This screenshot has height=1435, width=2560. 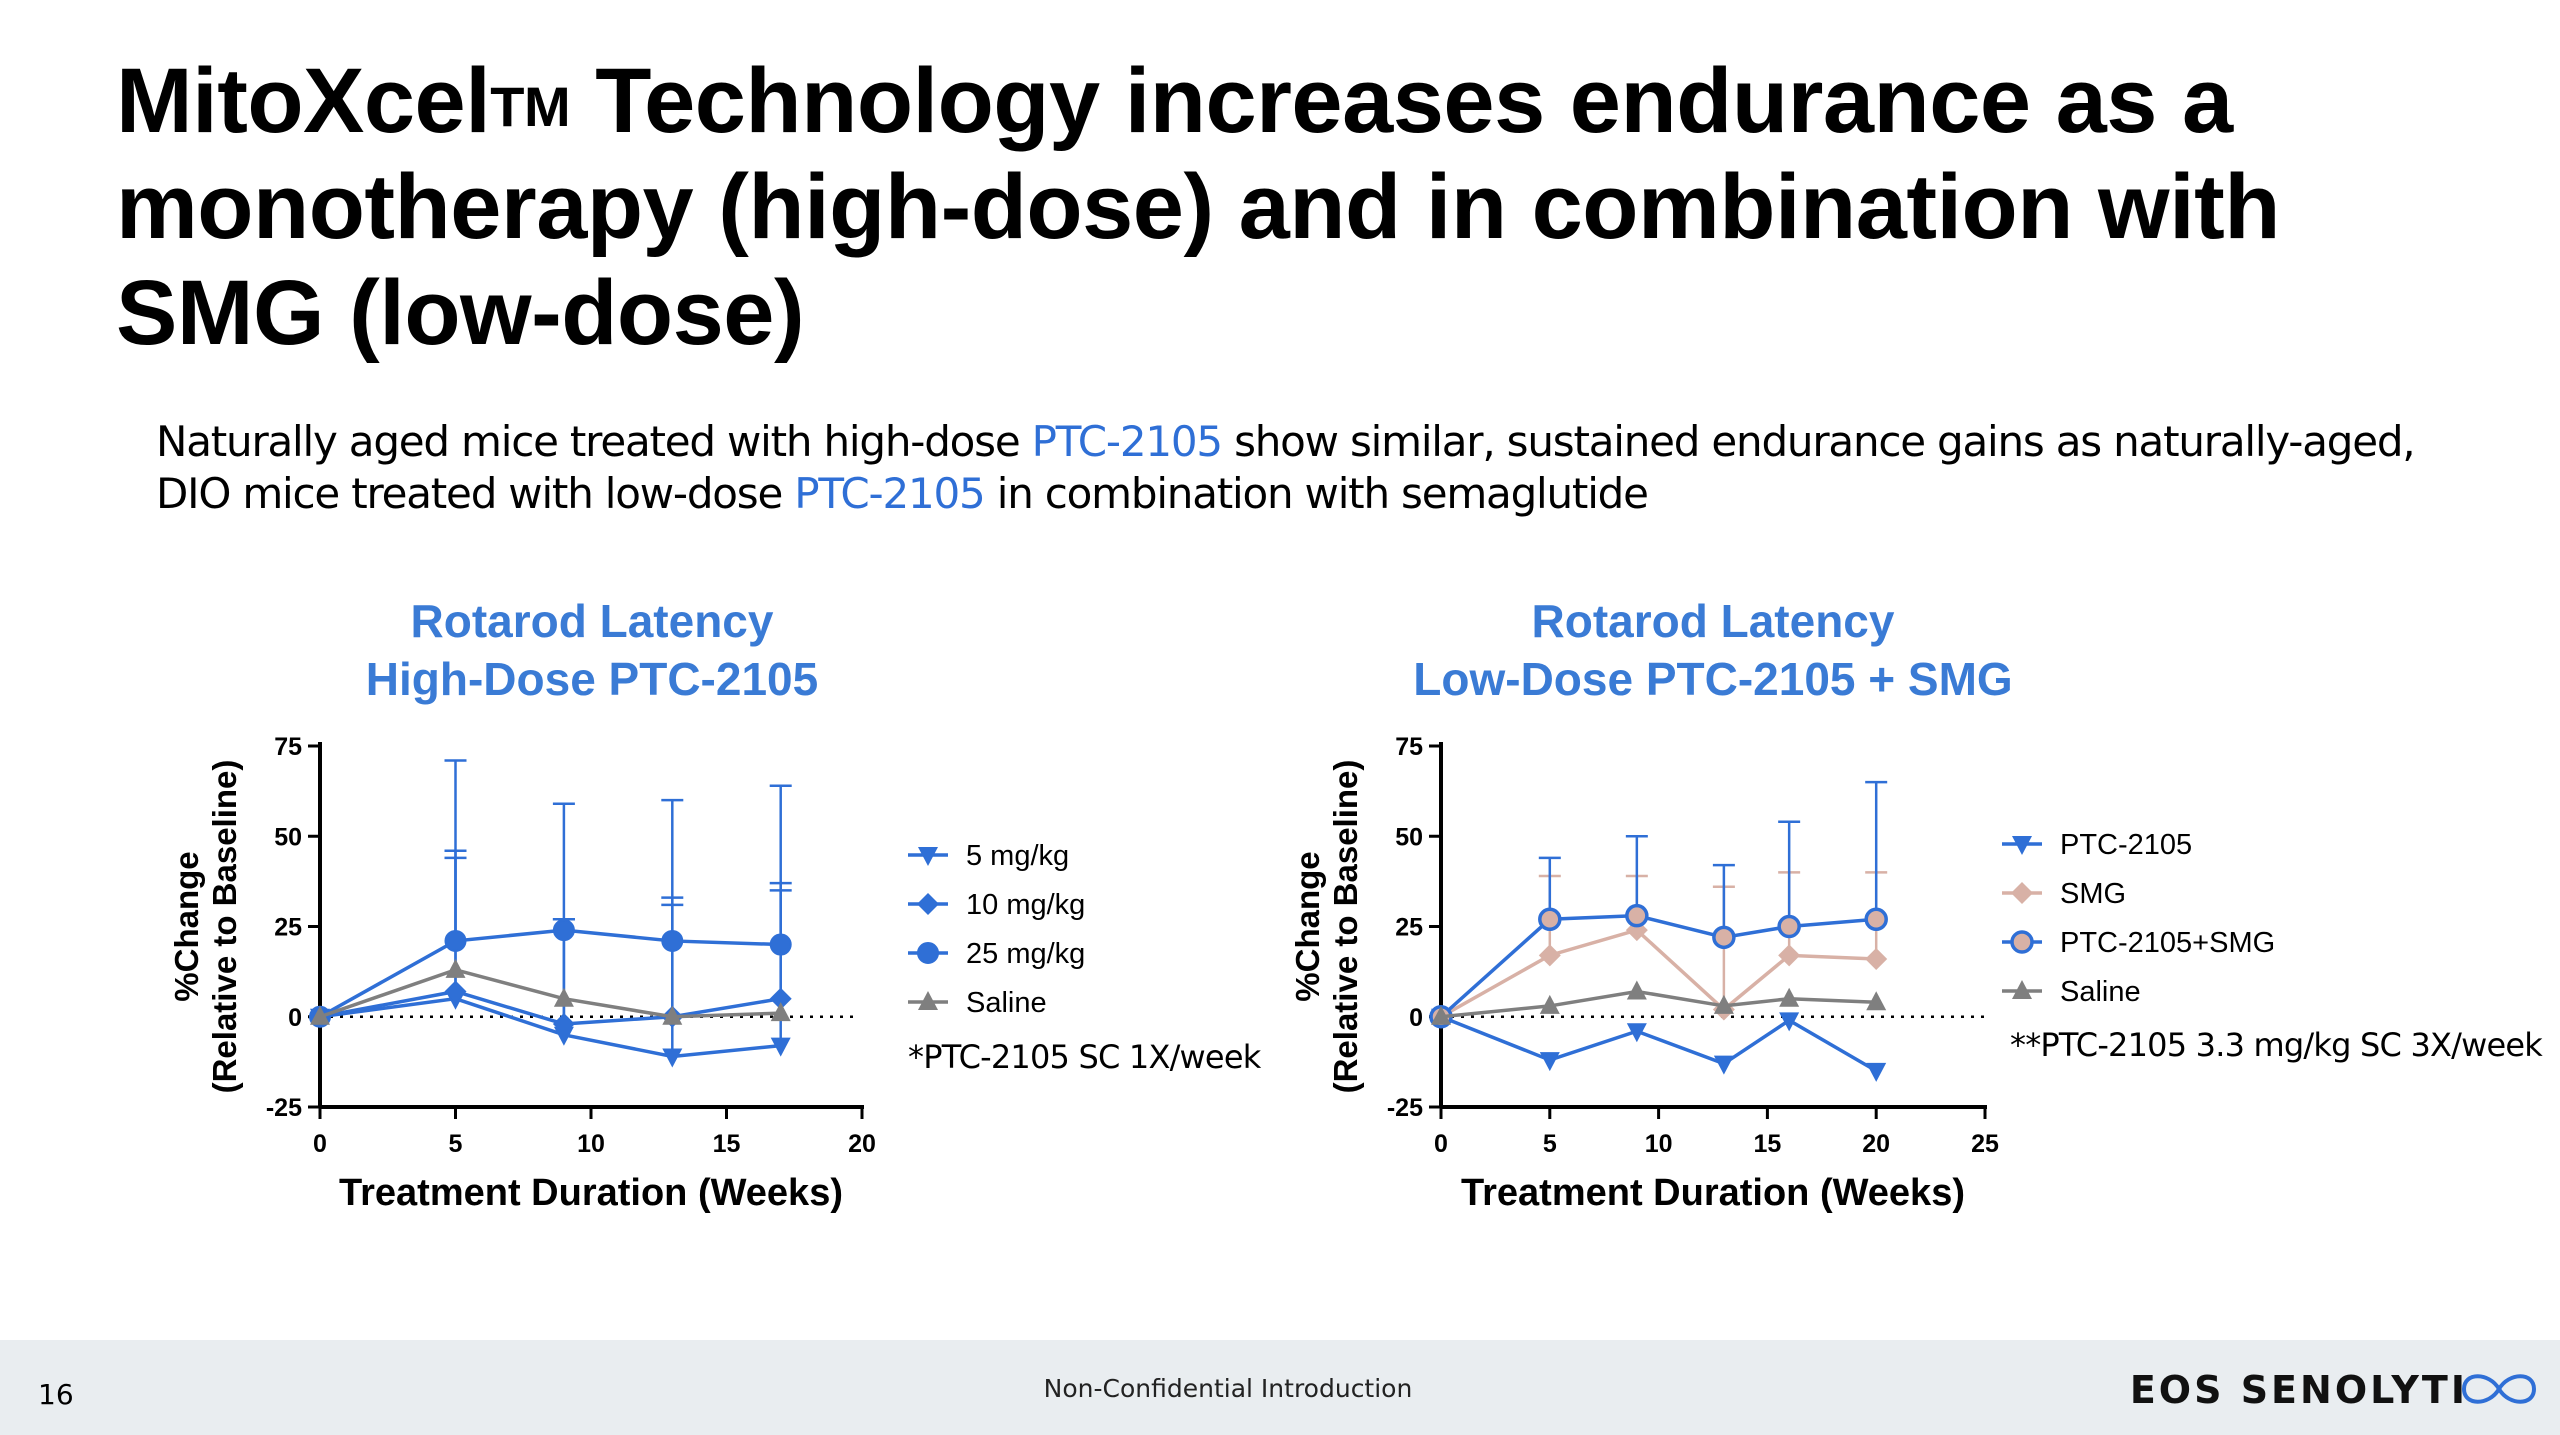 I want to click on legend-label: 25 mg/kg, so click(x=1025, y=954).